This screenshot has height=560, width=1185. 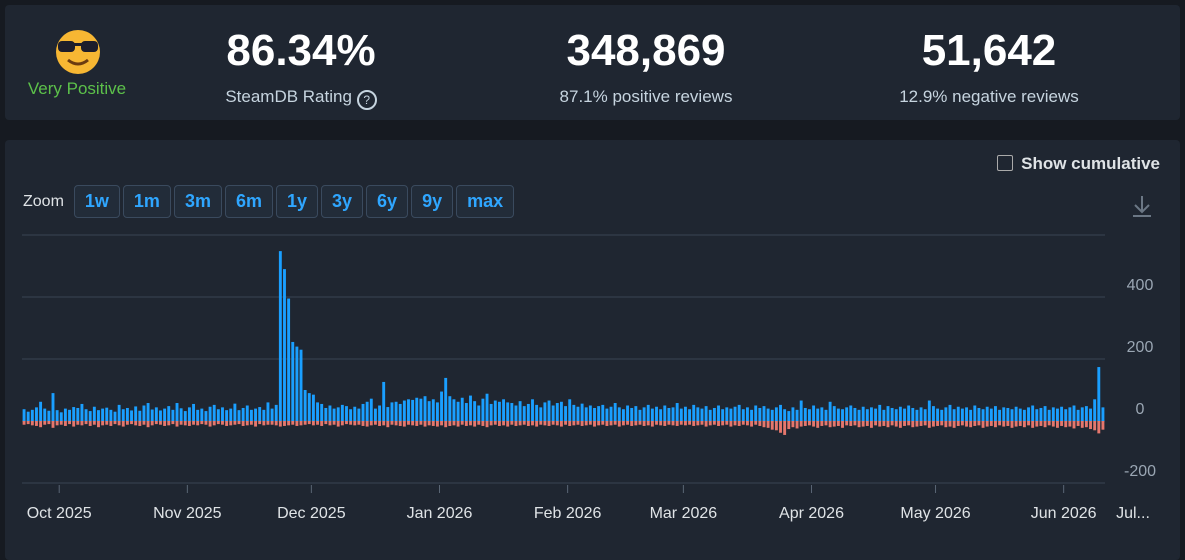 I want to click on rating-value: 86.34%, so click(x=301, y=50).